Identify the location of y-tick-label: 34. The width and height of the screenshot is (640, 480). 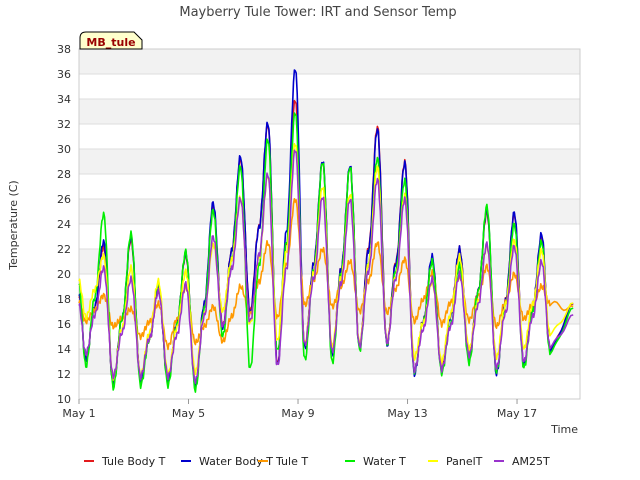
(64, 99).